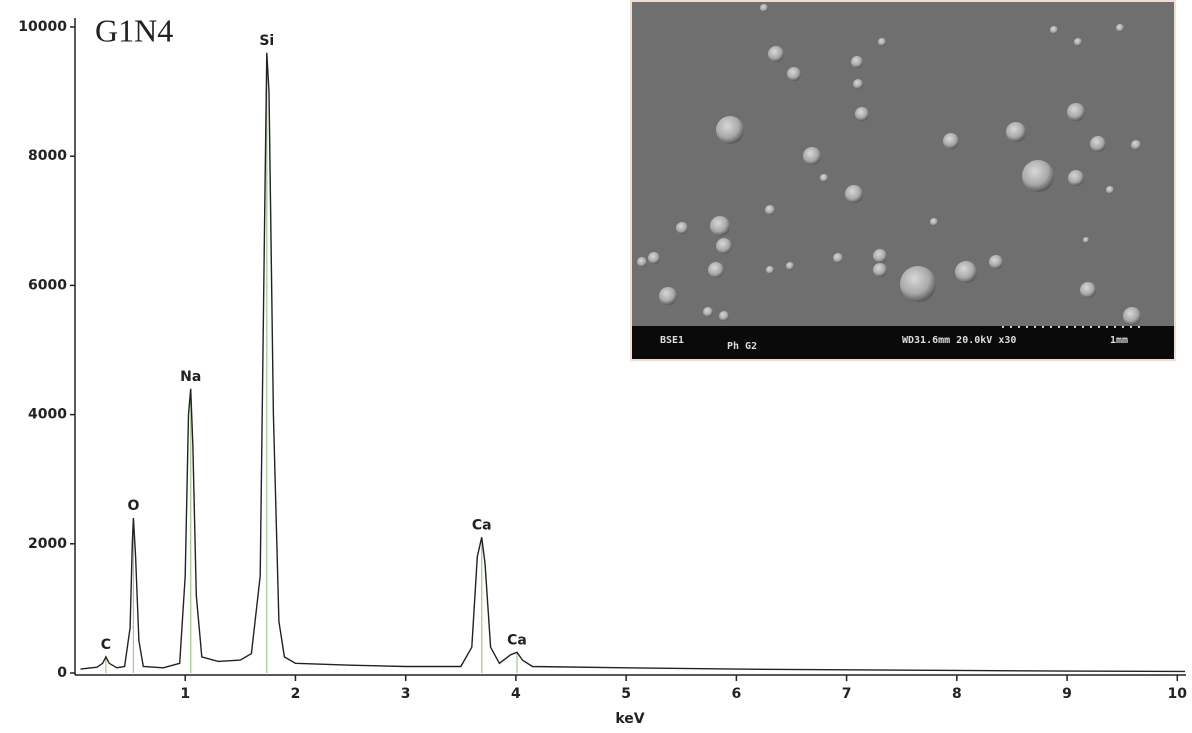 This screenshot has height=733, width=1192. Describe the element at coordinates (626, 694) in the screenshot. I see `x-tick-label: 5` at that location.